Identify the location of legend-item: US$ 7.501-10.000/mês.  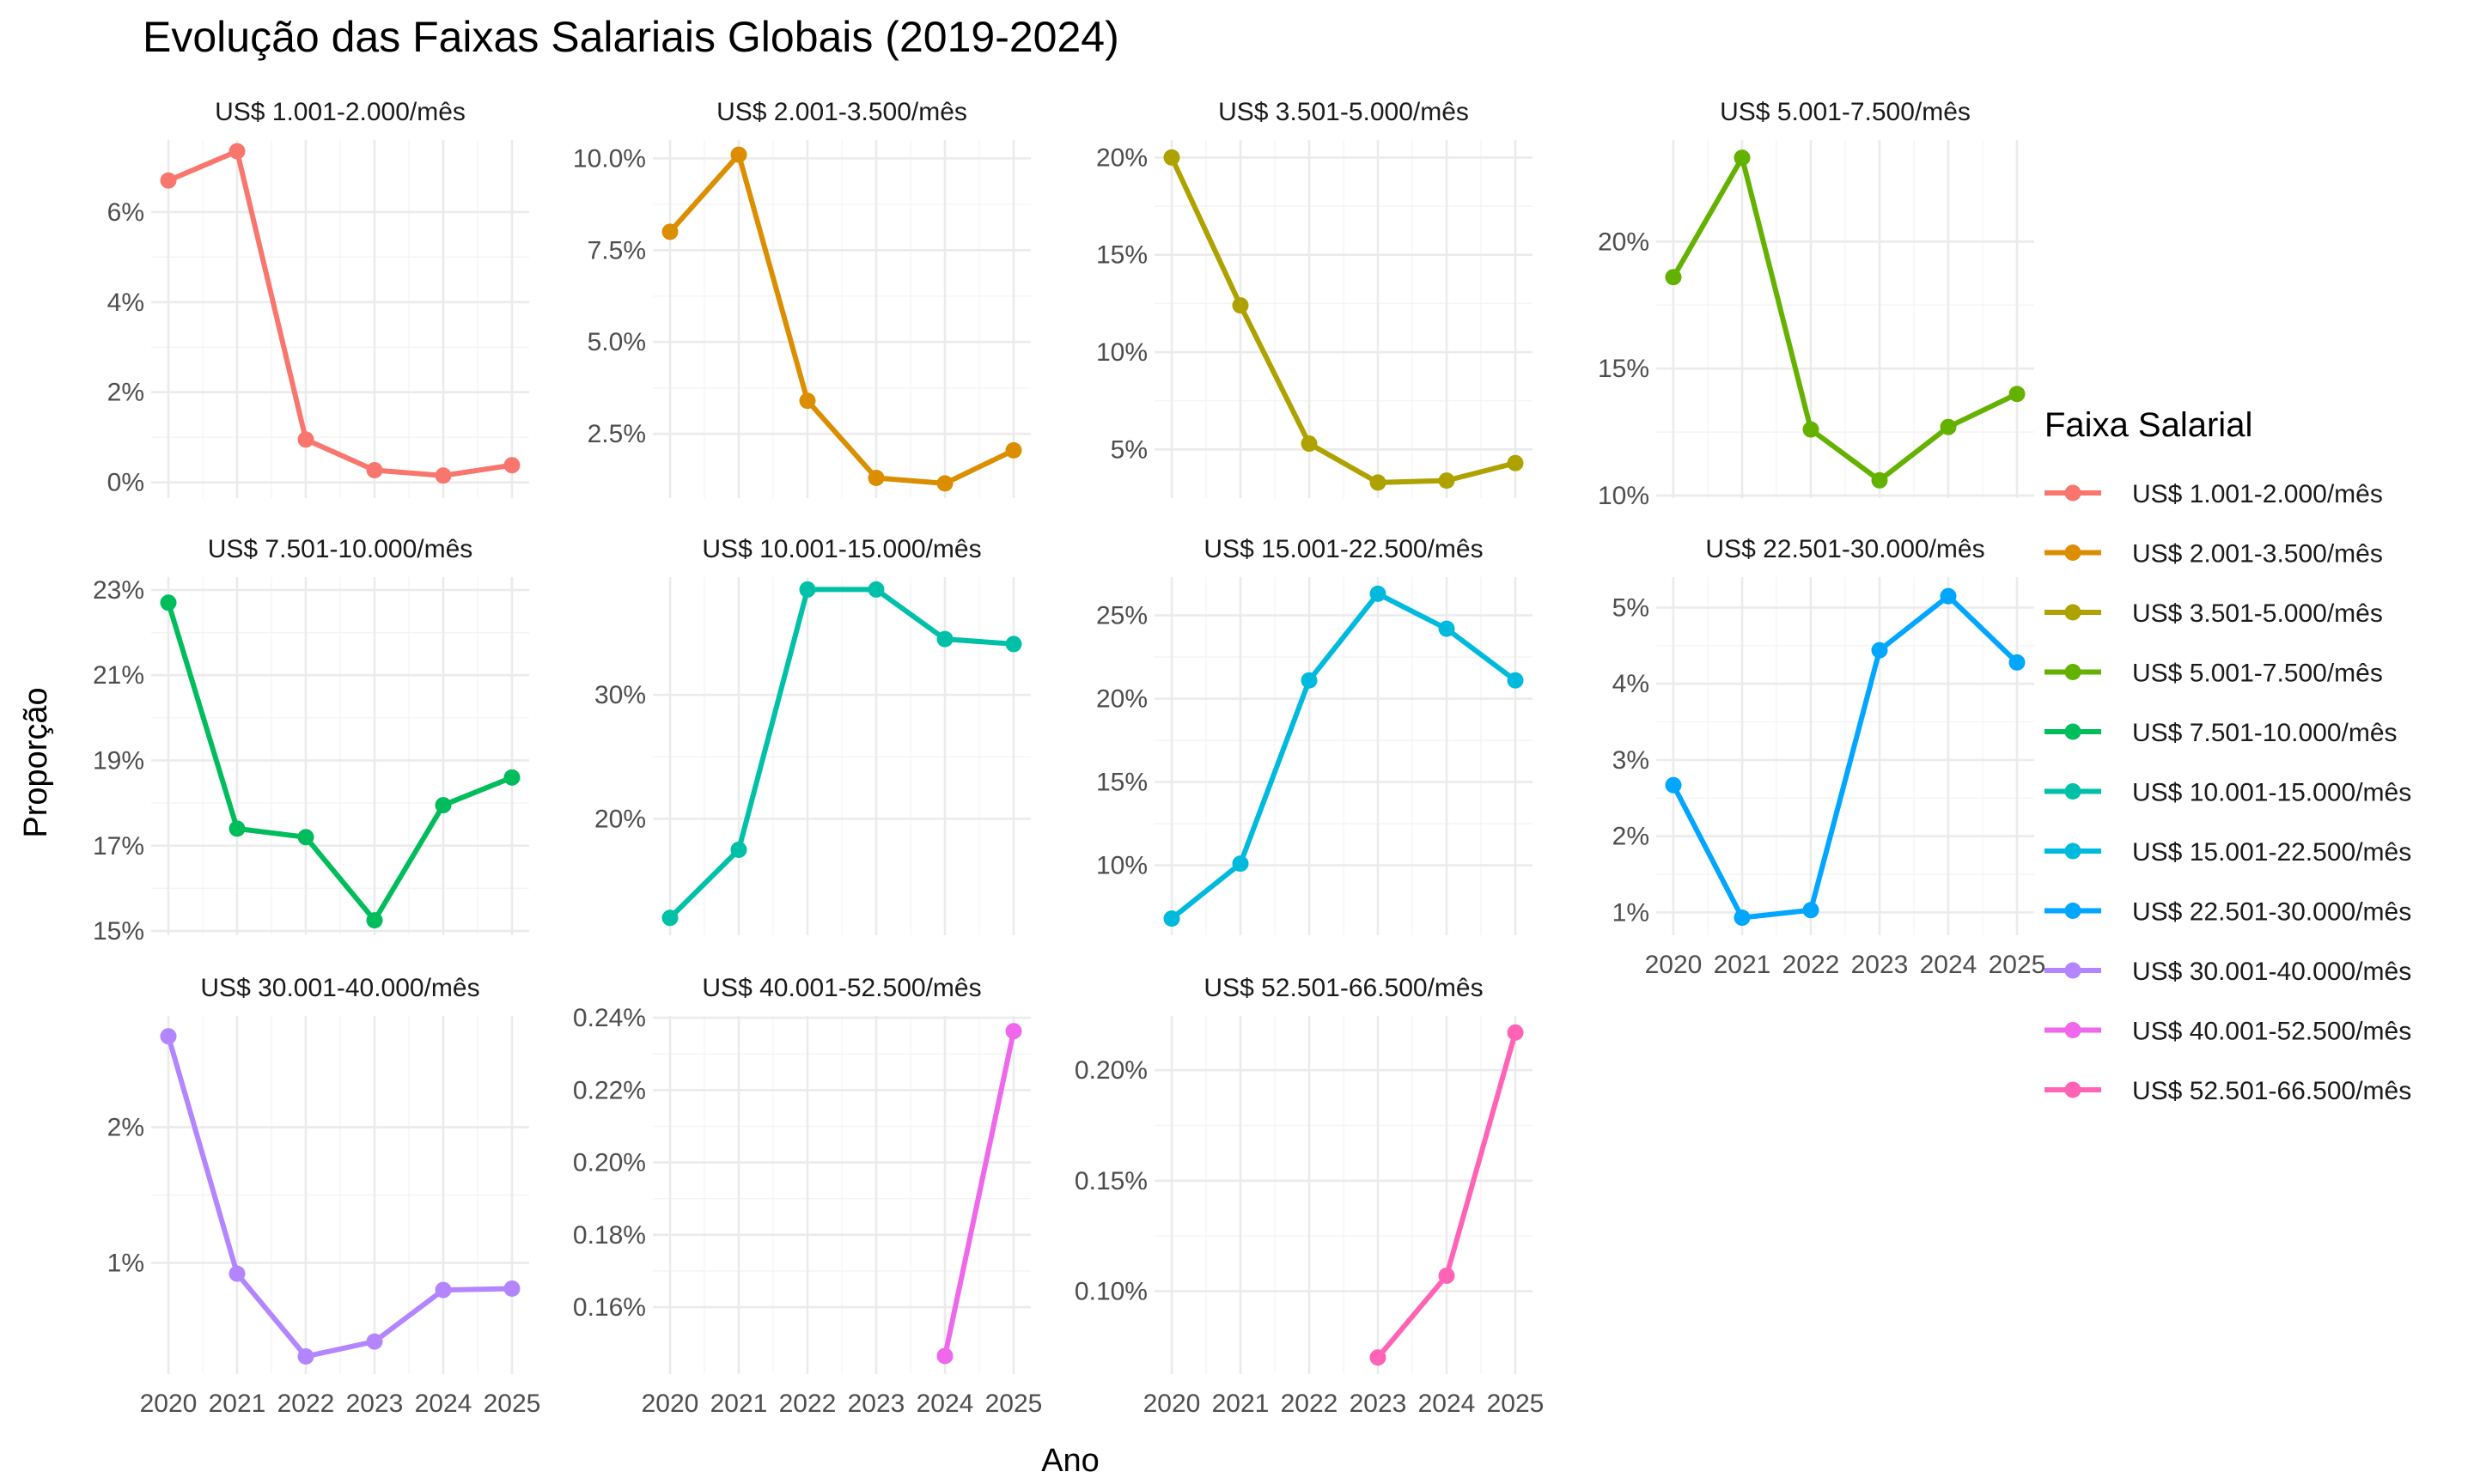
(2221, 733).